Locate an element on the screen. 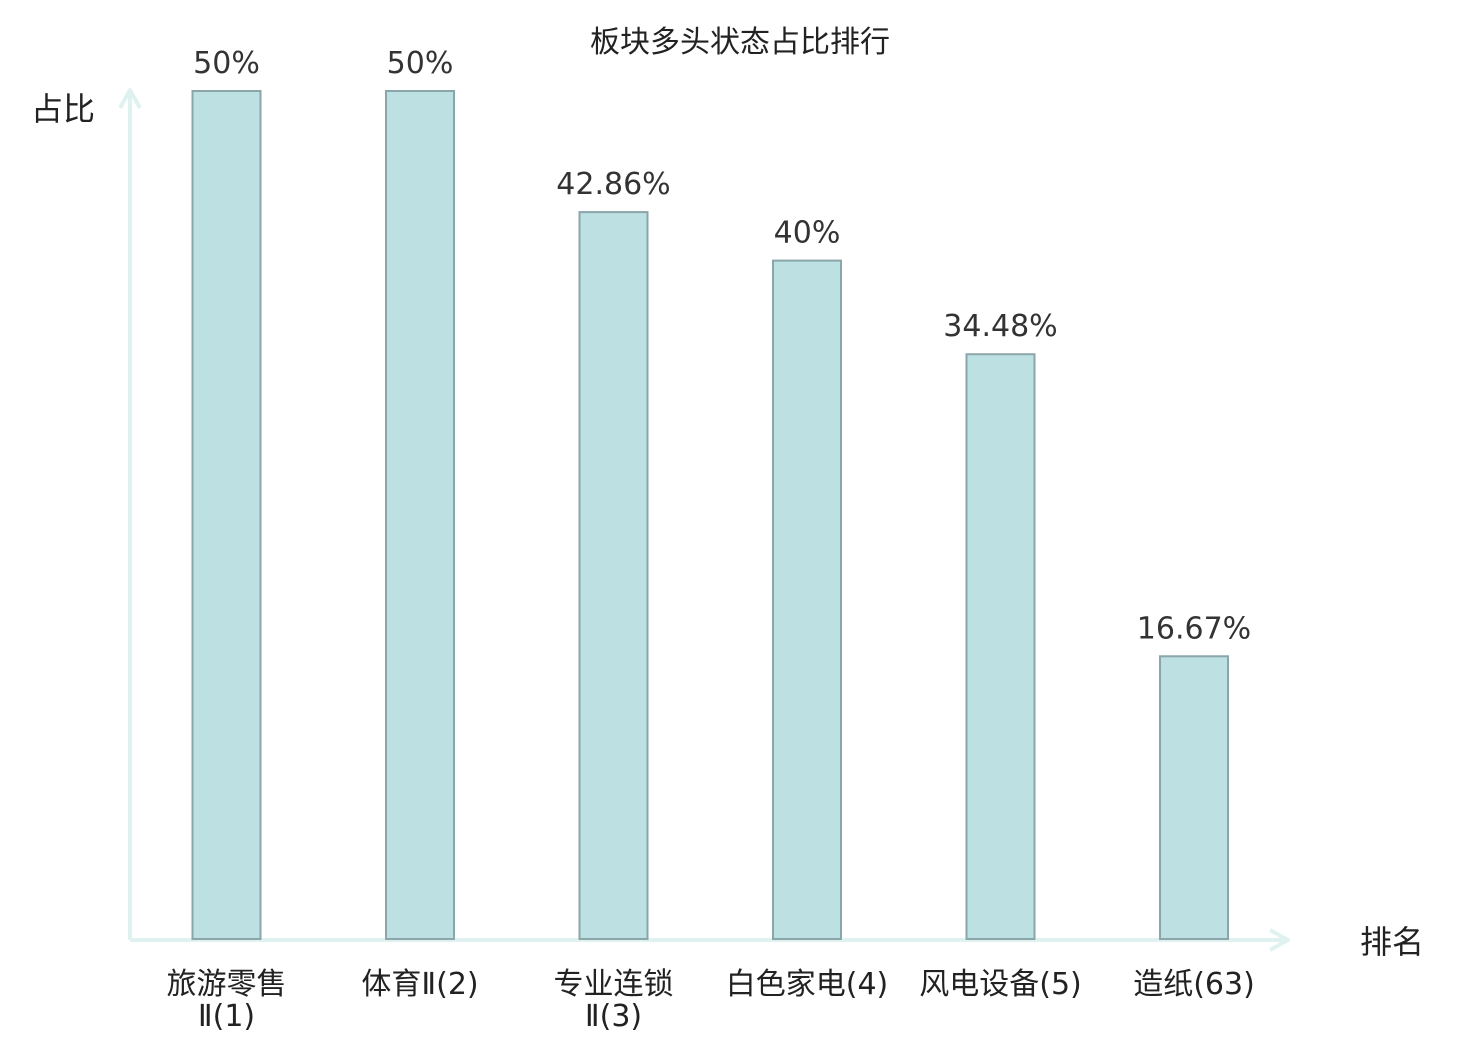 The image size is (1480, 1040). y-axis-label: 占比 is located at coordinates (63, 109).